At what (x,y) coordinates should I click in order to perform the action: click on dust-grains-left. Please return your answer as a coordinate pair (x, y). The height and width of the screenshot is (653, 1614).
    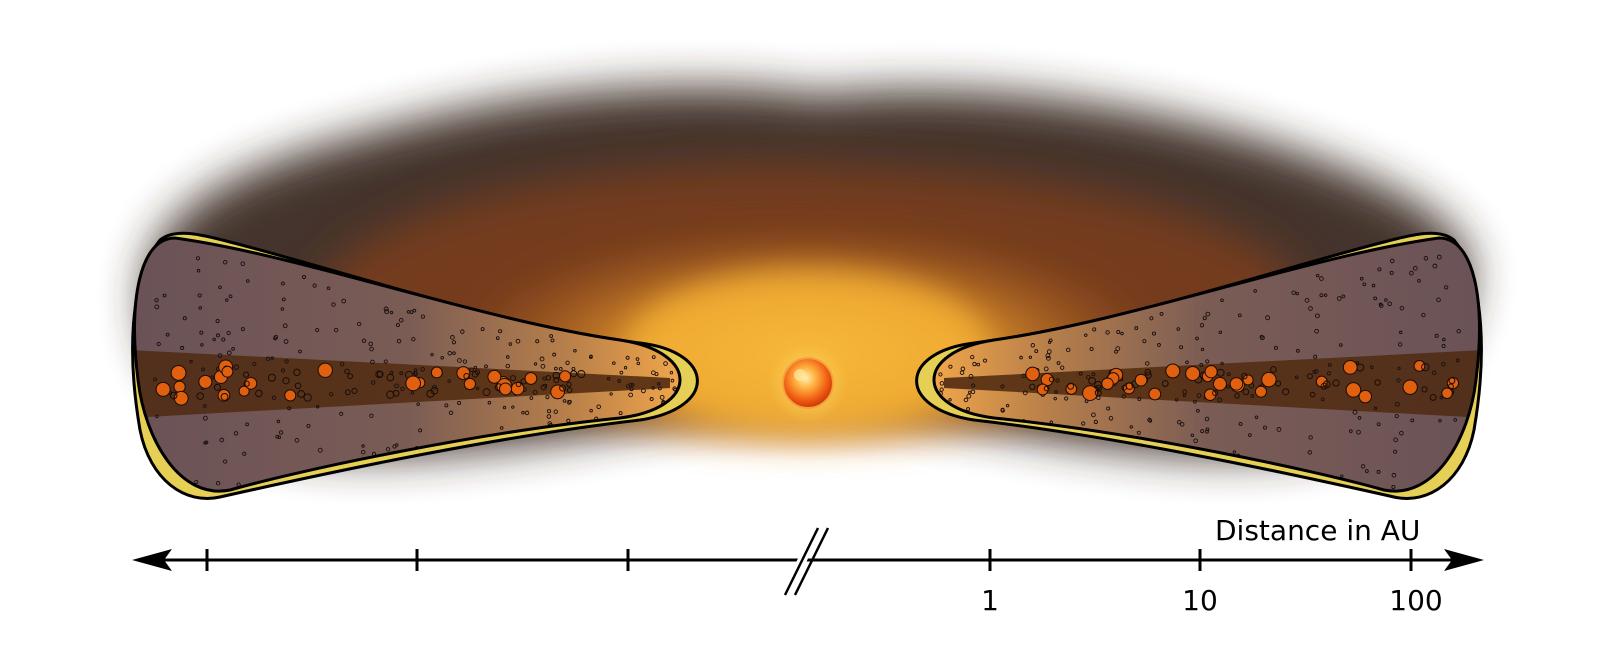
    Looking at the image, I should click on (417, 371).